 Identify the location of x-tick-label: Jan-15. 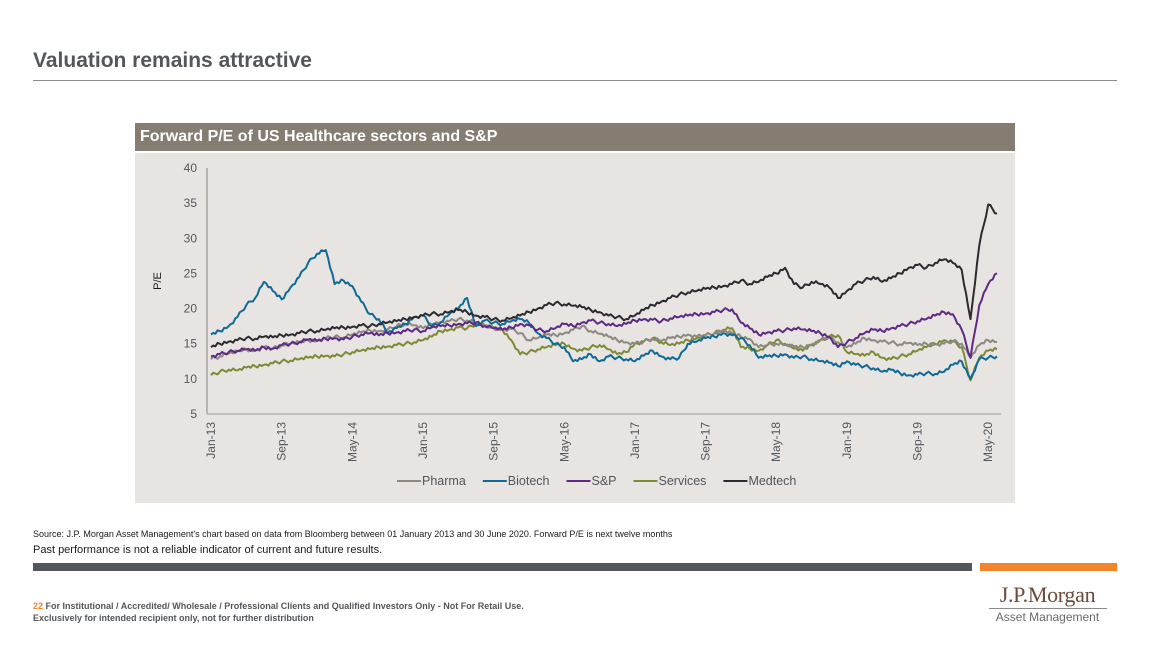
(423, 440).